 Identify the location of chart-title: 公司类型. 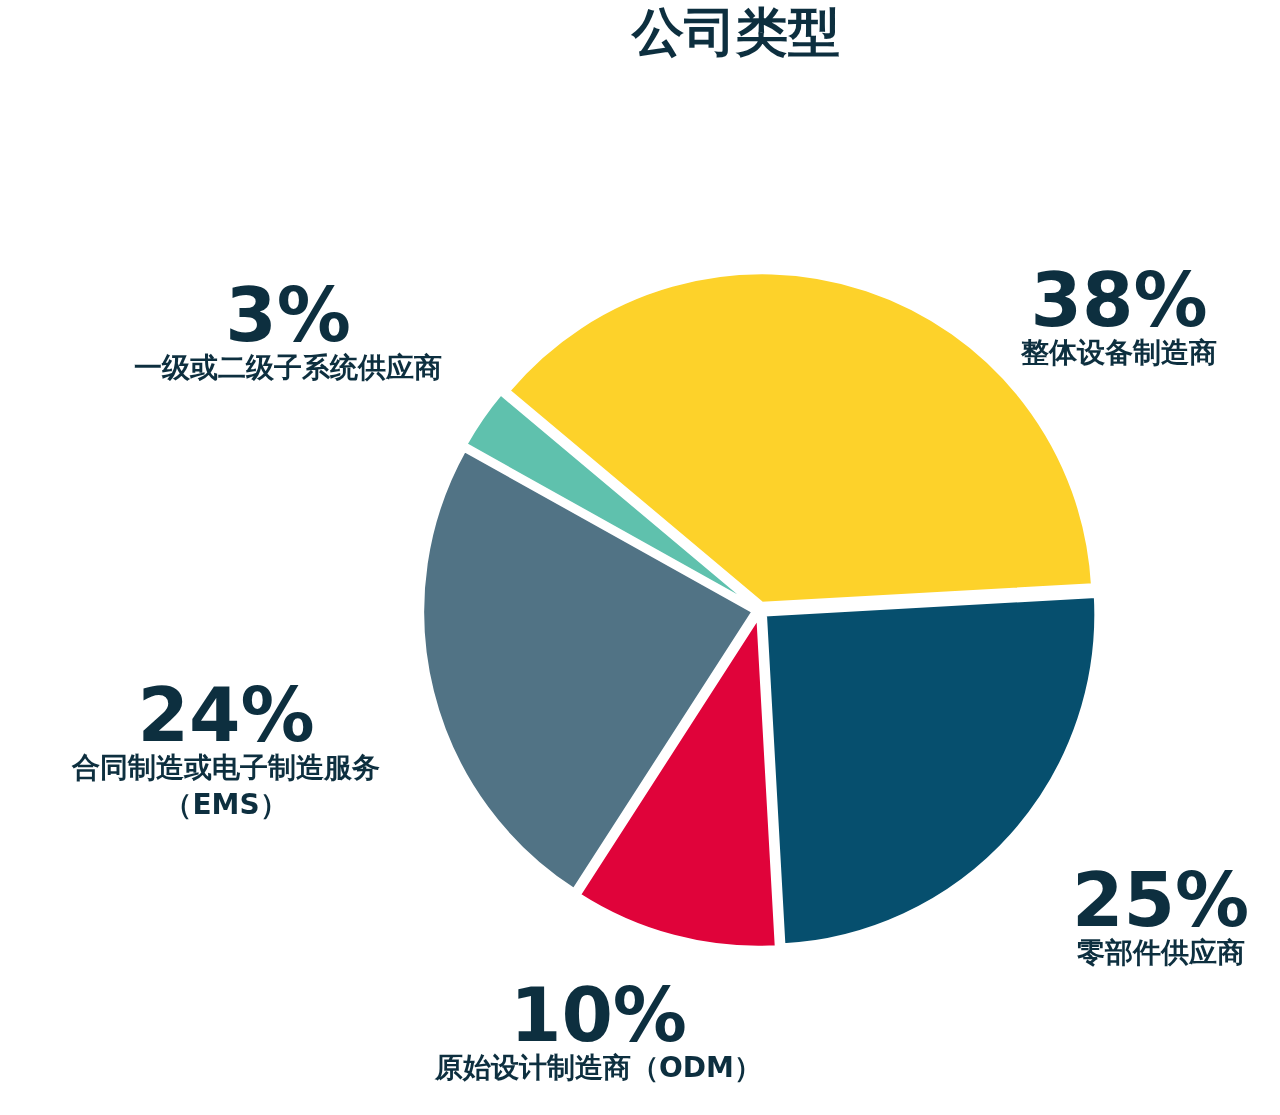
(735, 32).